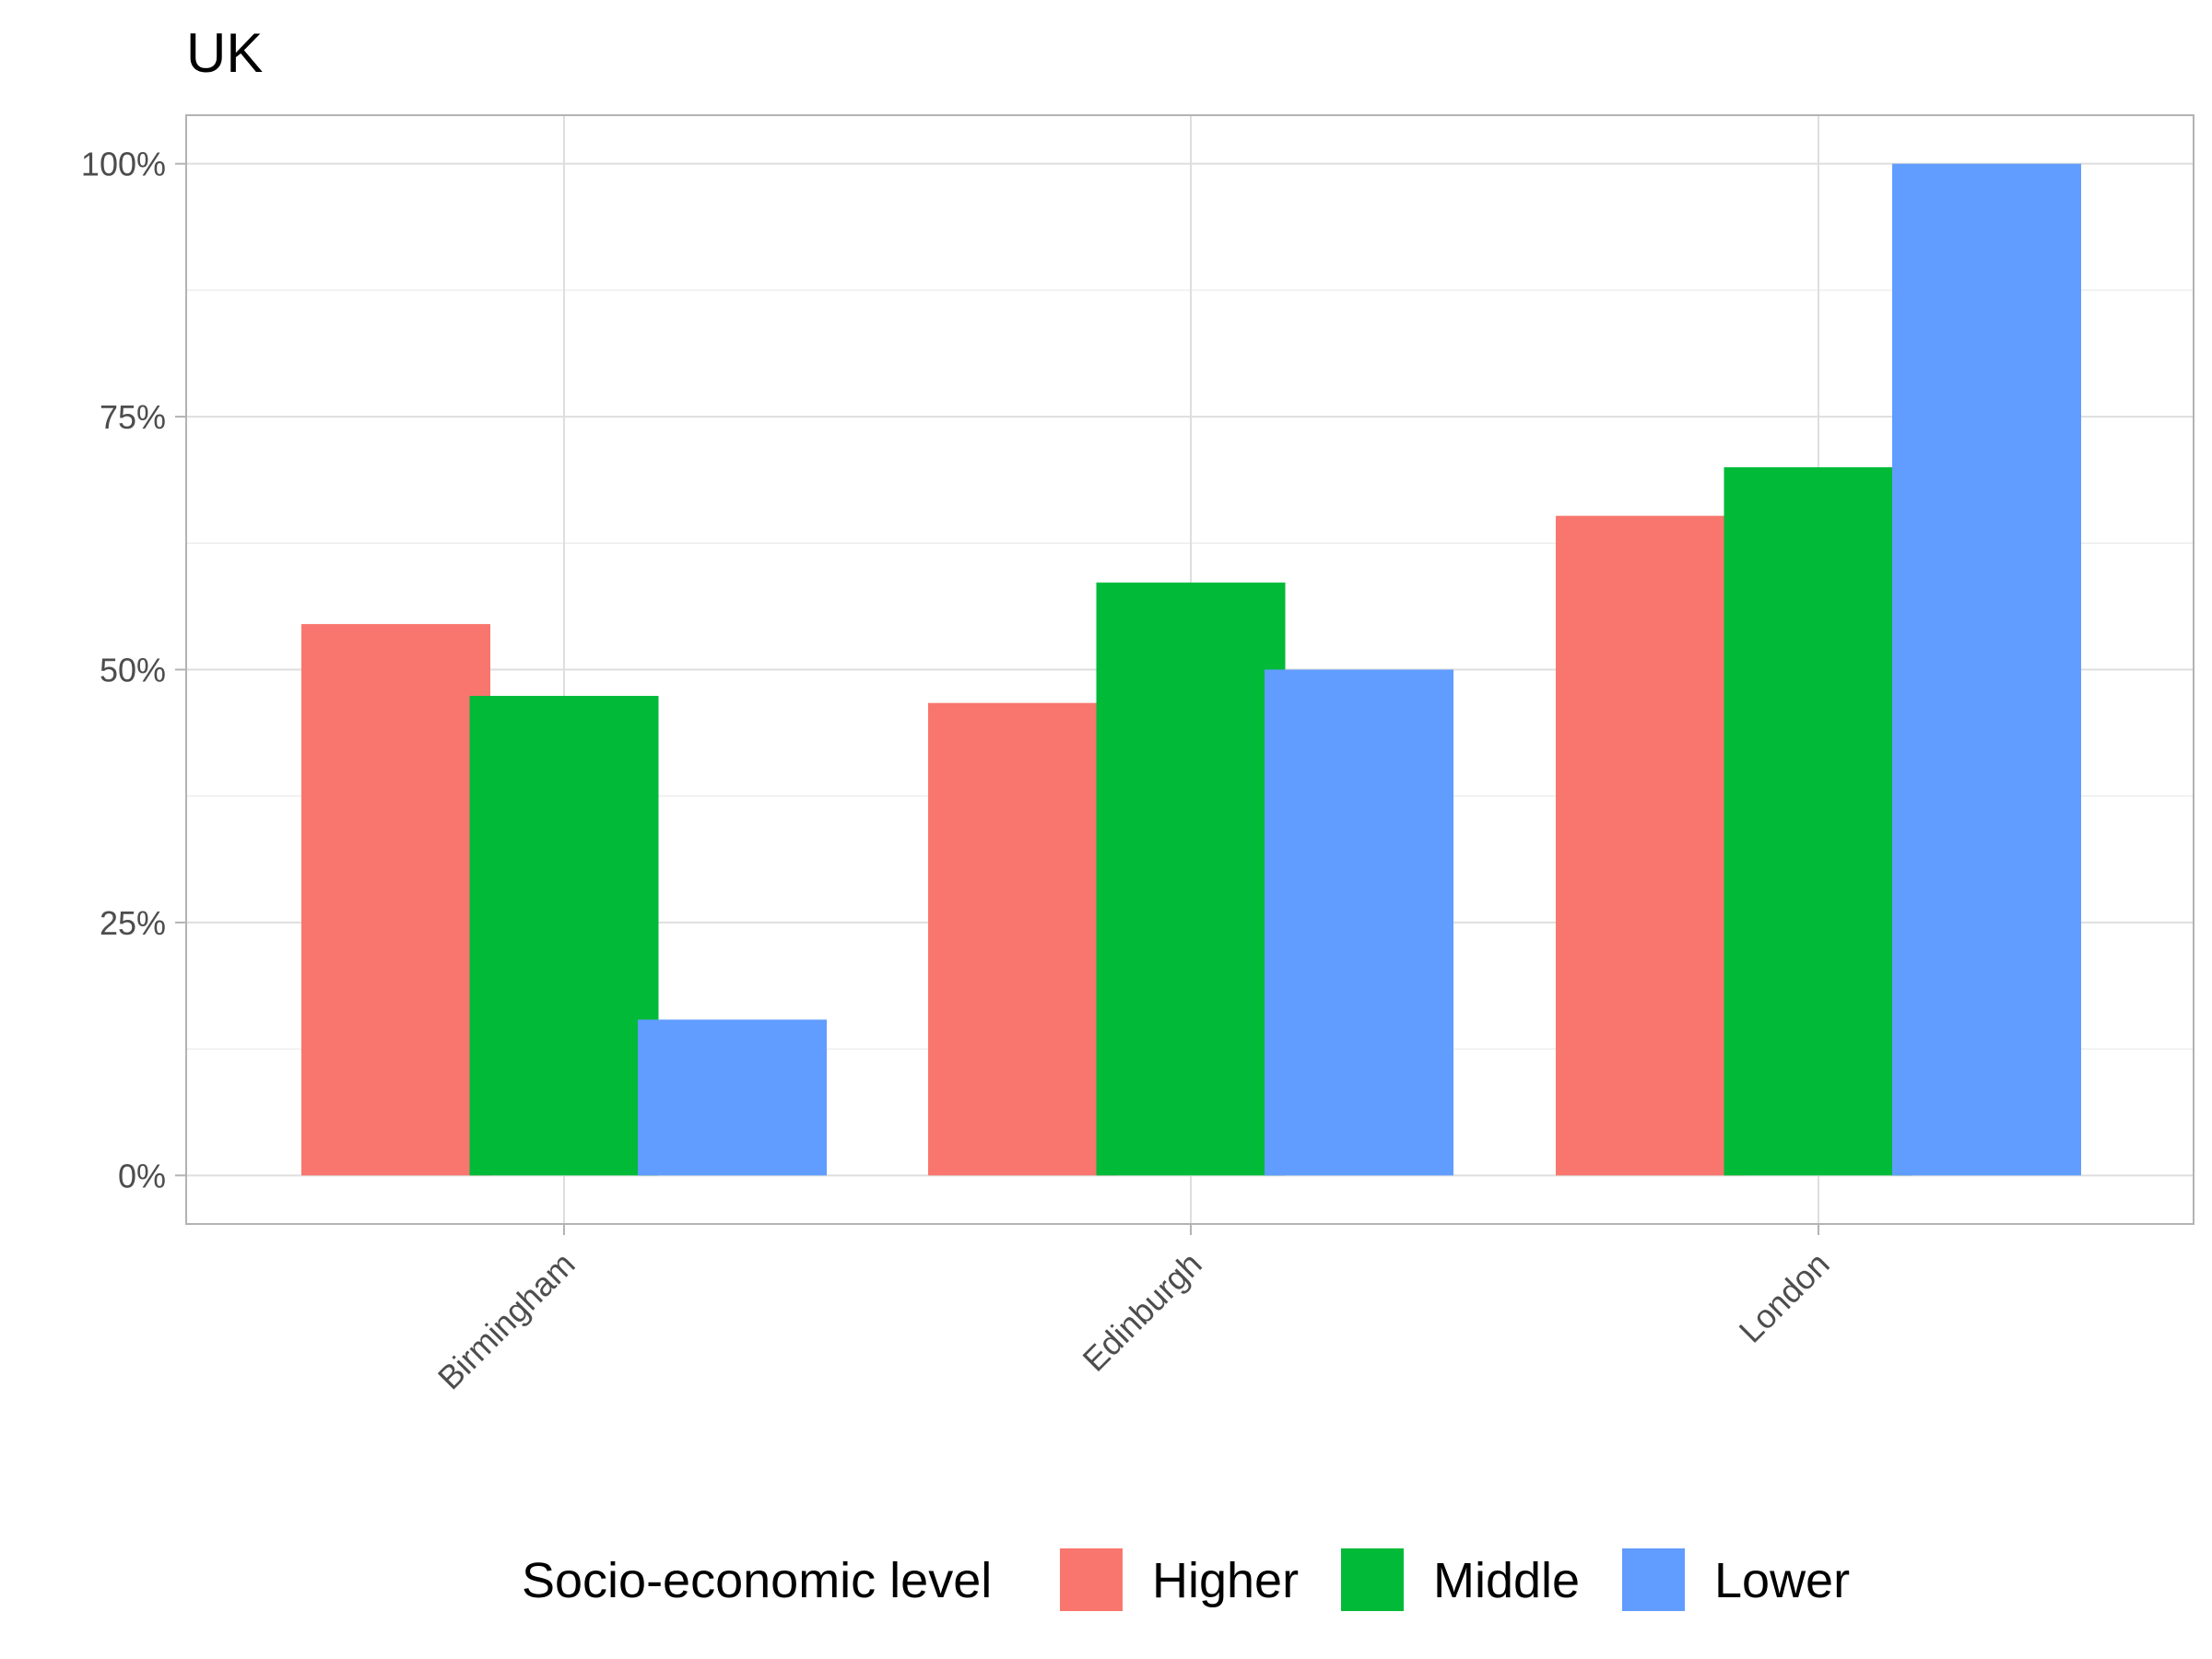 This screenshot has width=2212, height=1659. I want to click on x-tick-label: Birmingham, so click(506, 1321).